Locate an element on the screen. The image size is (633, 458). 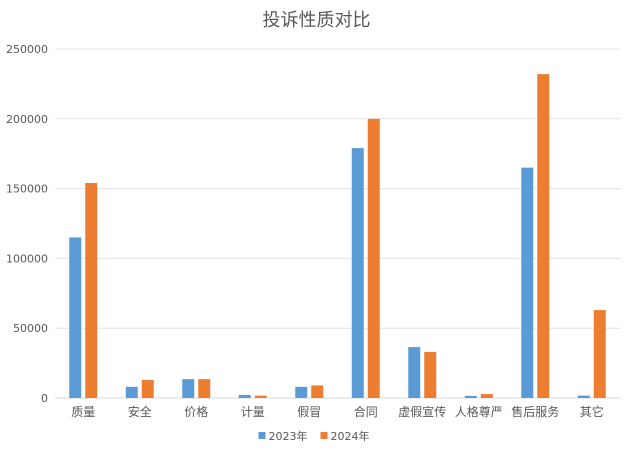
y-tick-label: 50000 is located at coordinates (30, 328).